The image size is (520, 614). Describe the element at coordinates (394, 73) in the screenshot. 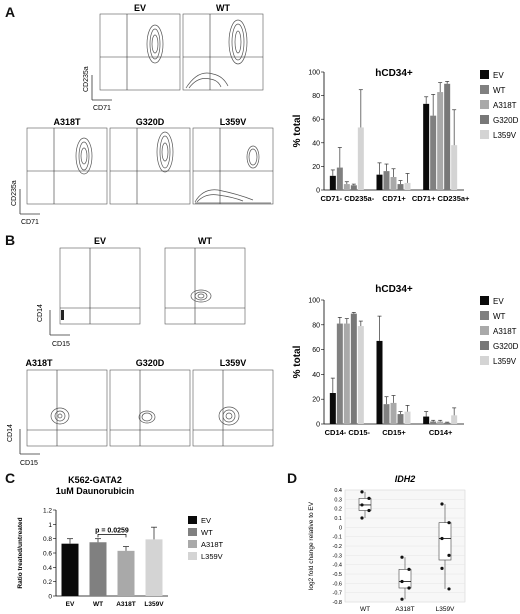

I see `chart-title: hCD34+` at that location.